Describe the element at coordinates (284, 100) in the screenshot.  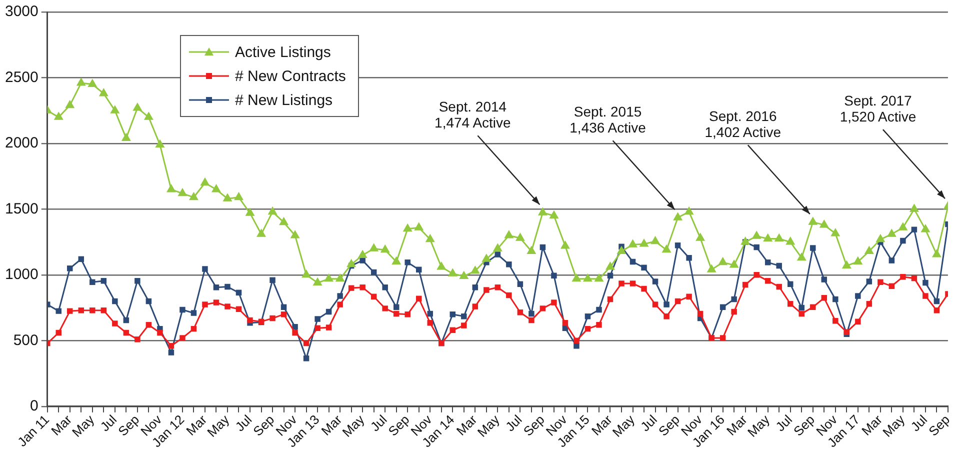
I see `legend-label: # New Listings` at that location.